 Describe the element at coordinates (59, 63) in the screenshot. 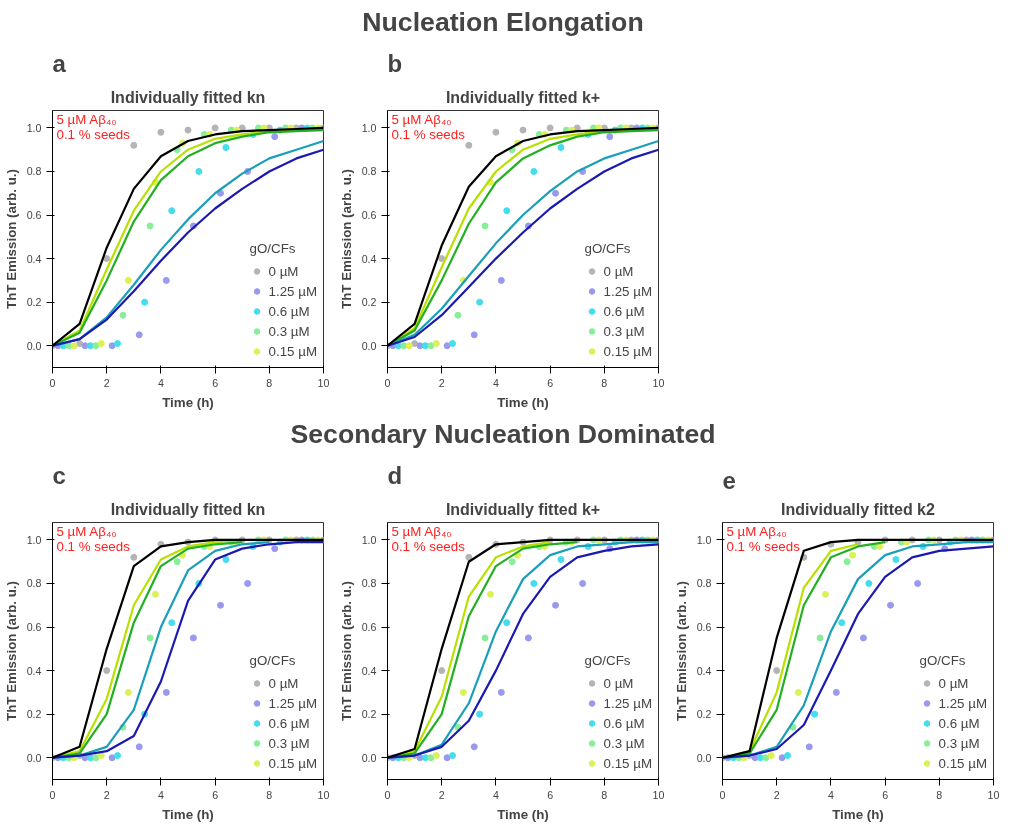

I see `text: a` at that location.